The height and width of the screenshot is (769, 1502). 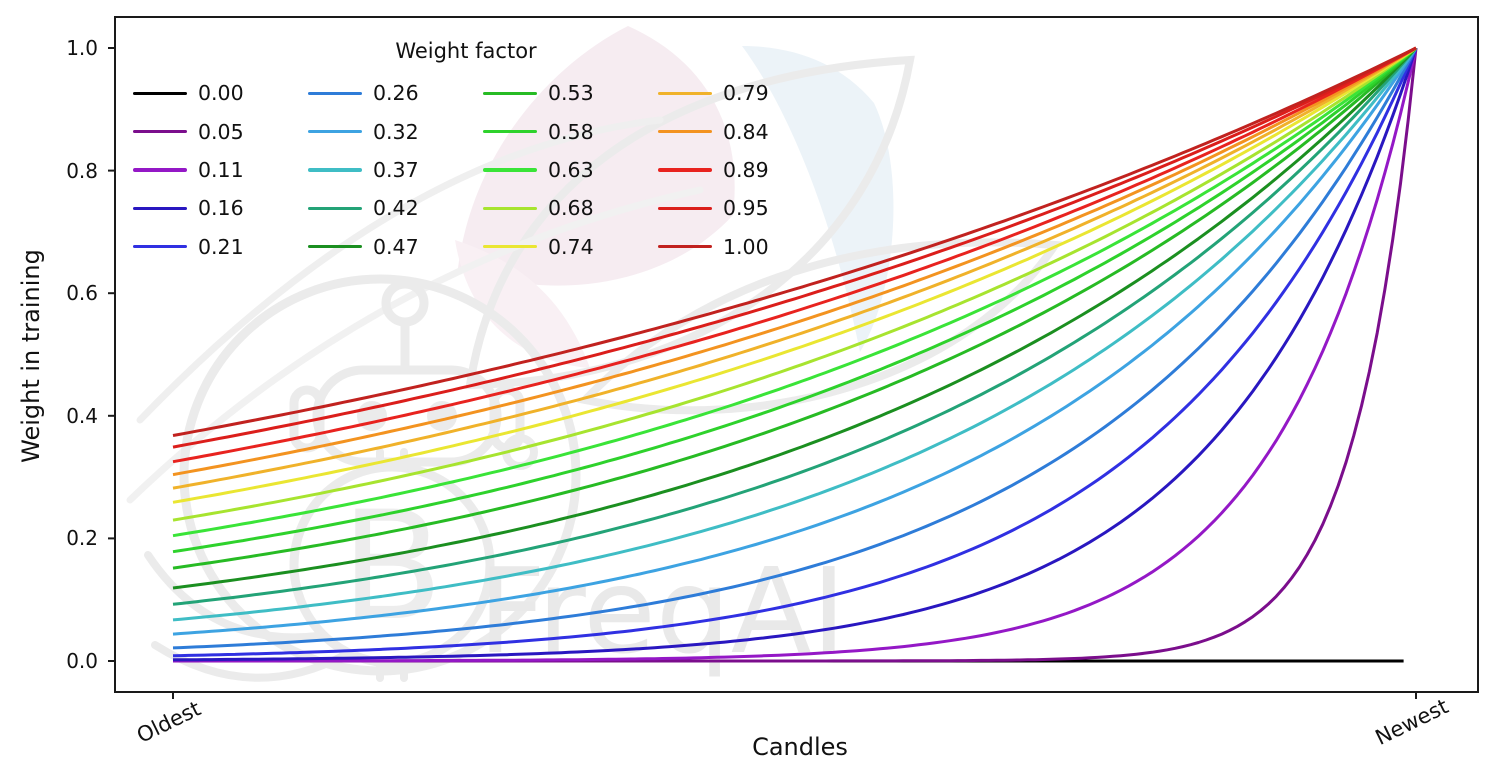 I want to click on legend-item-0.37: 0.37, so click(x=395, y=170).